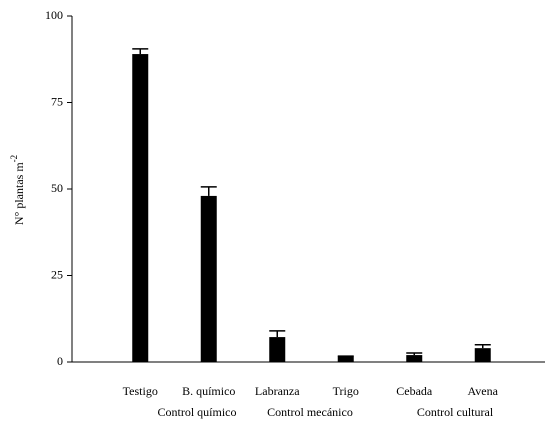 The image size is (560, 432). Describe the element at coordinates (483, 391) in the screenshot. I see `x-tick-label: Avena` at that location.